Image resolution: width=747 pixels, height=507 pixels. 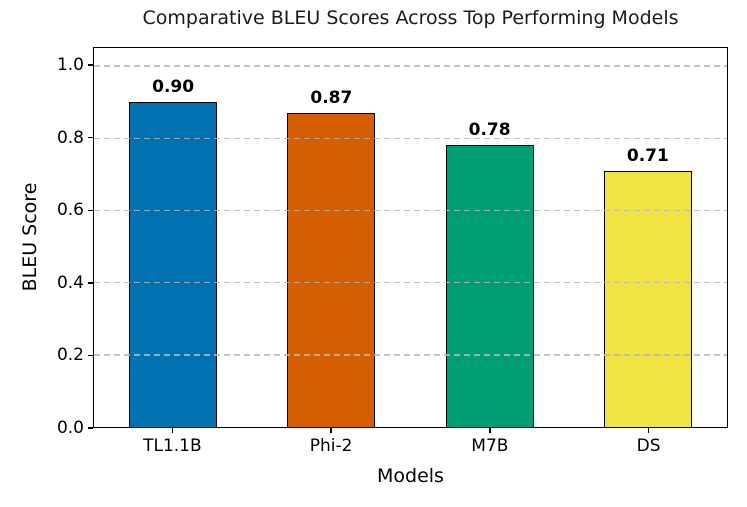 I want to click on bar-value-label: 0.90, so click(x=173, y=87).